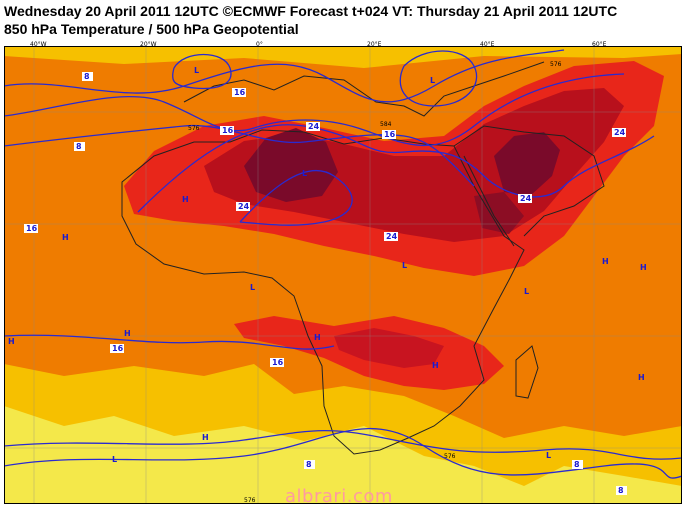 Image resolution: width=686 pixels, height=507 pixels. I want to click on band-crimson-south, so click(389, 348).